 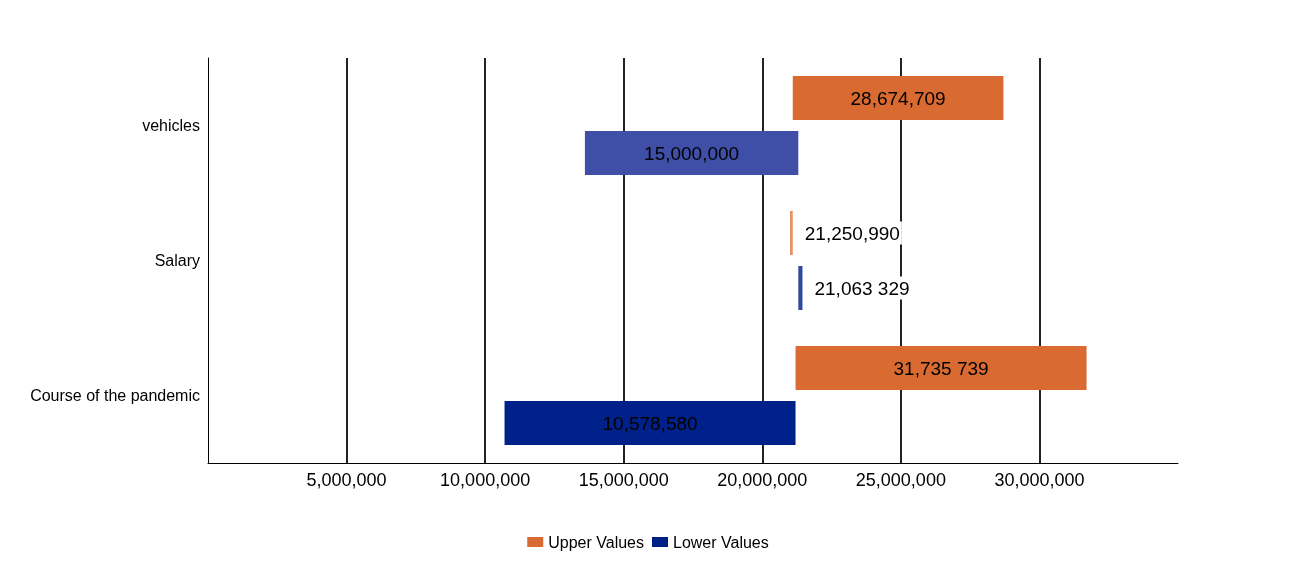 I want to click on y-tick-label: Course of the pandemic, so click(x=115, y=395).